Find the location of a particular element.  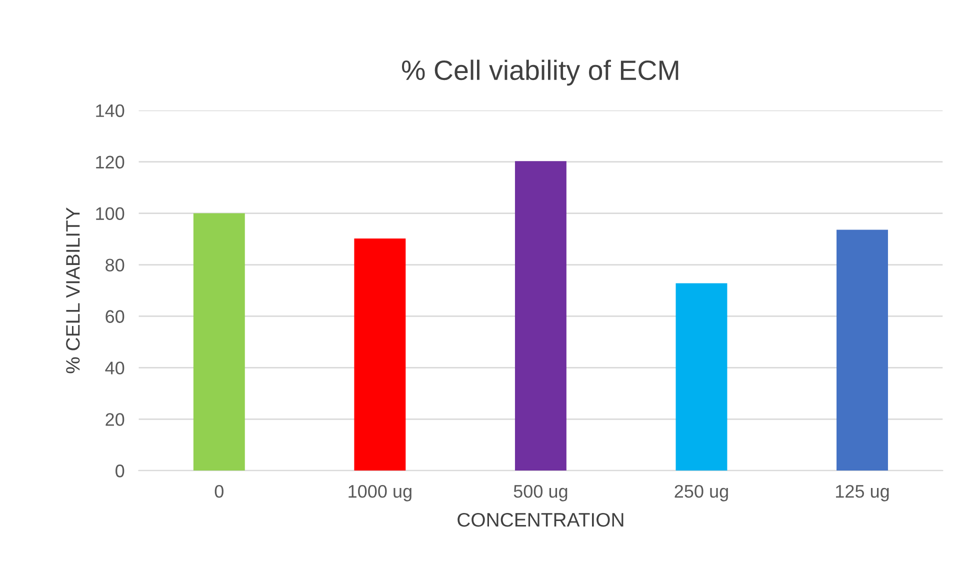

y-tick-label: 140 is located at coordinates (110, 111).